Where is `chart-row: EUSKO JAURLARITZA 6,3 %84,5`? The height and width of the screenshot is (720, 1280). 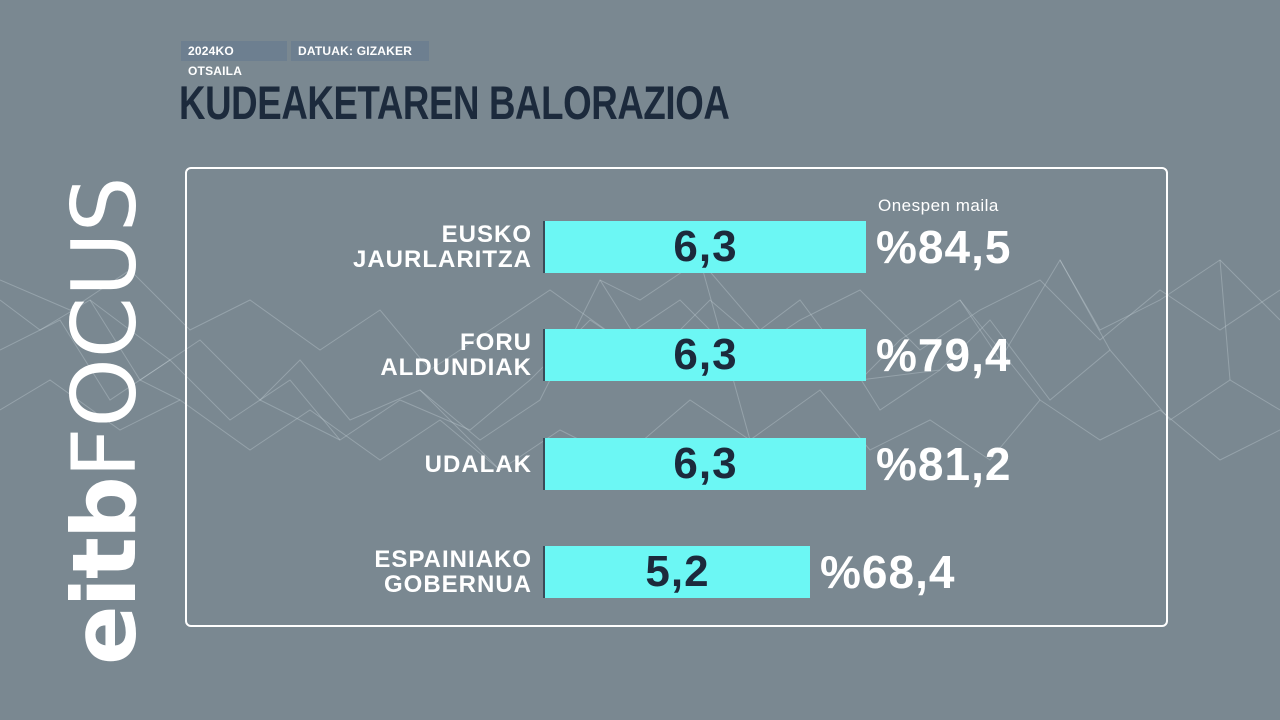
chart-row: EUSKO JAURLARITZA 6,3 %84,5 is located at coordinates (640, 247).